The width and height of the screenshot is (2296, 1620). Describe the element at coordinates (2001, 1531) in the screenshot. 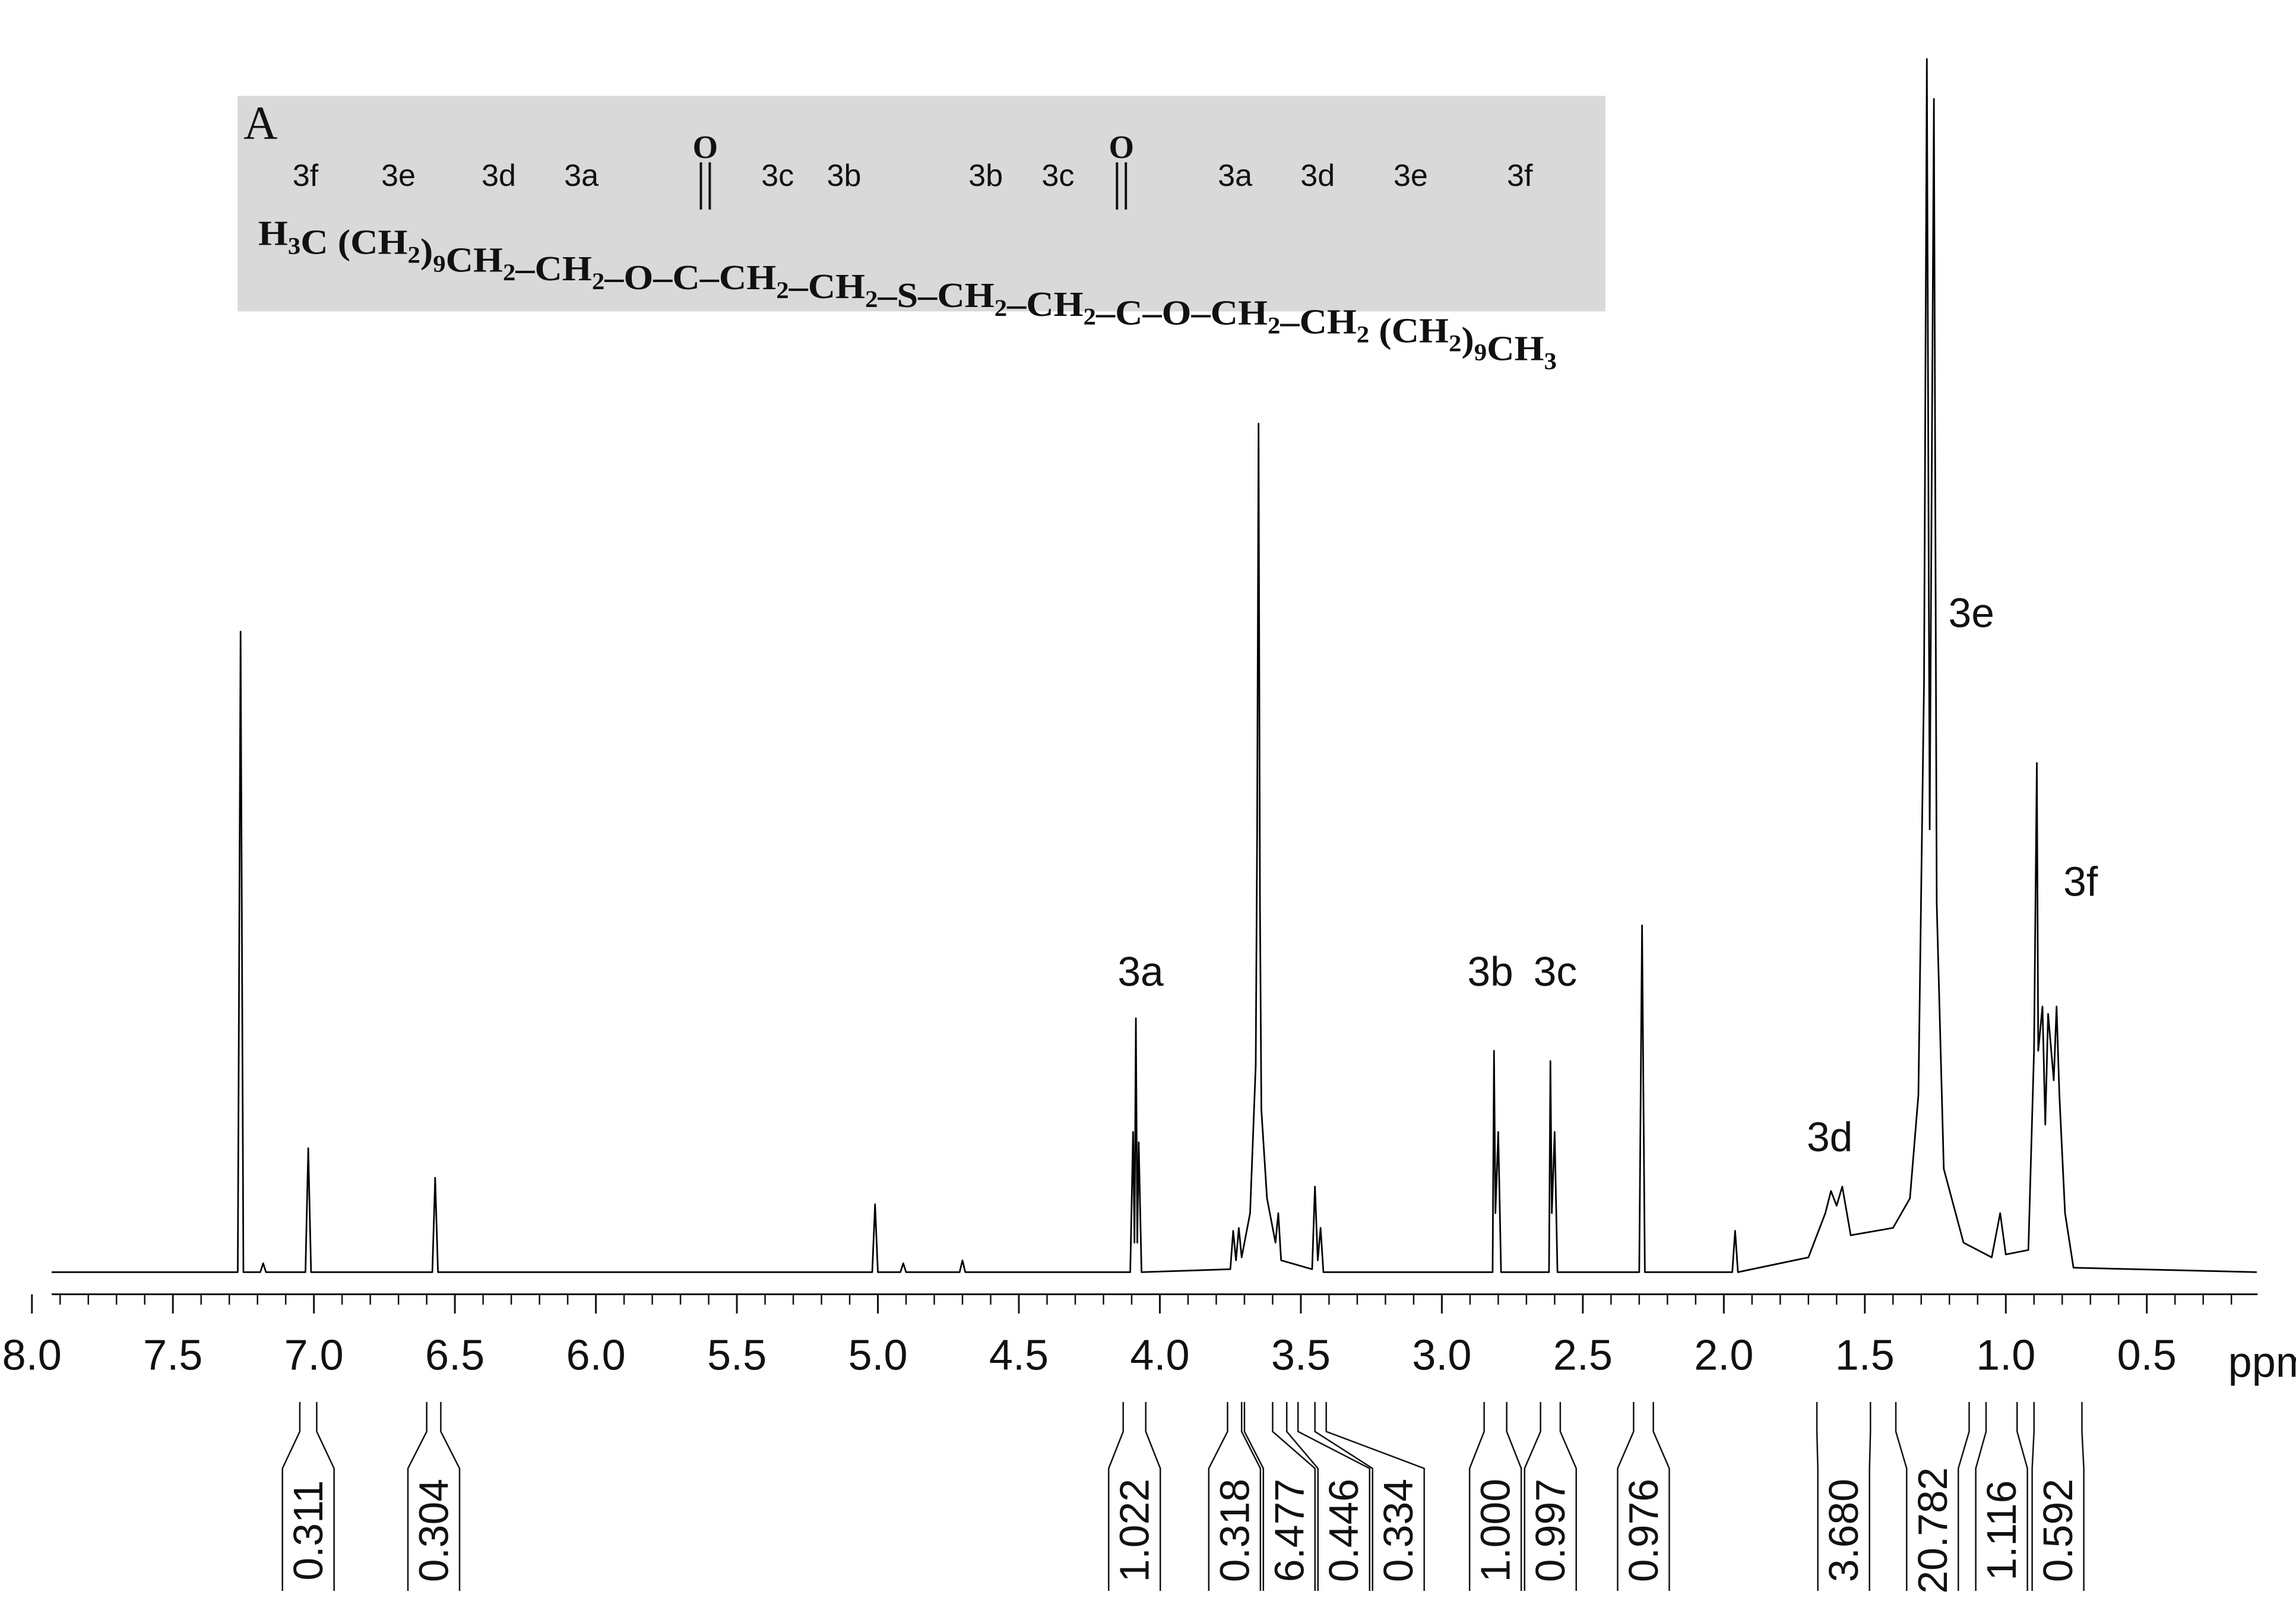

I see `integral-label: 1.116` at that location.